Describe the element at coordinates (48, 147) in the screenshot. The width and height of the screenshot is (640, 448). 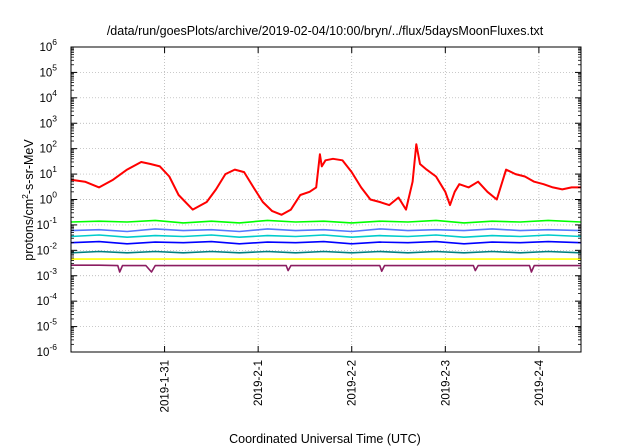
I see `y-tick-label: 10²` at that location.